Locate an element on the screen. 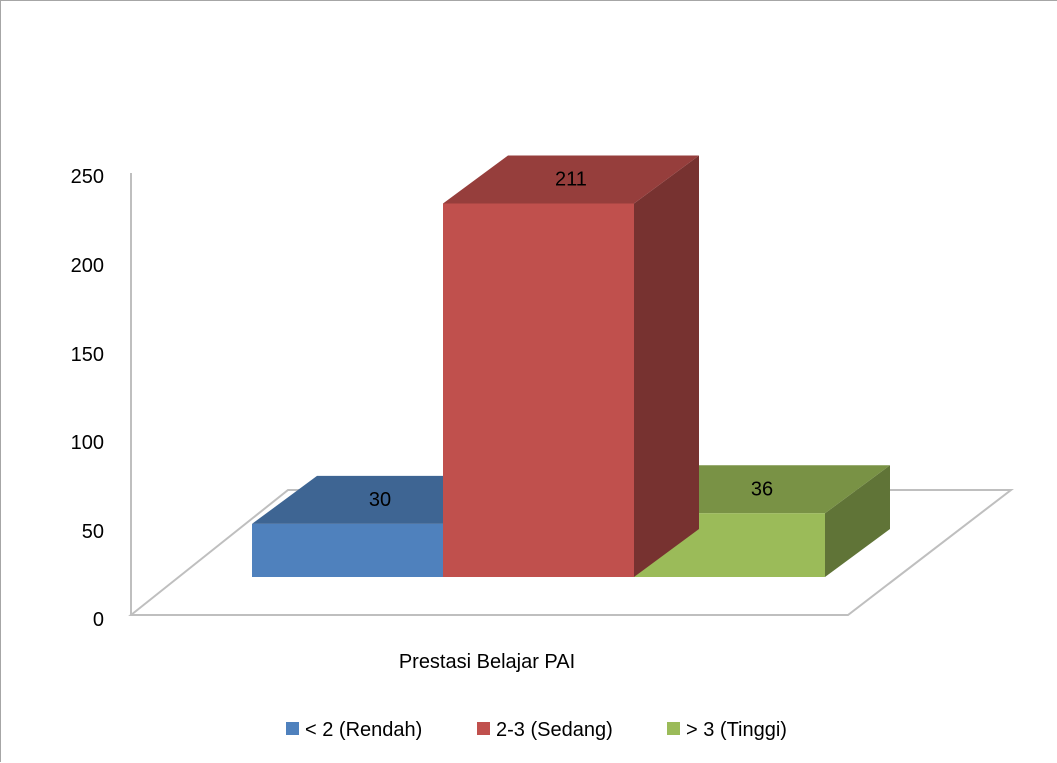 The image size is (1057, 763). data-label-sedang: 211 is located at coordinates (571, 180).